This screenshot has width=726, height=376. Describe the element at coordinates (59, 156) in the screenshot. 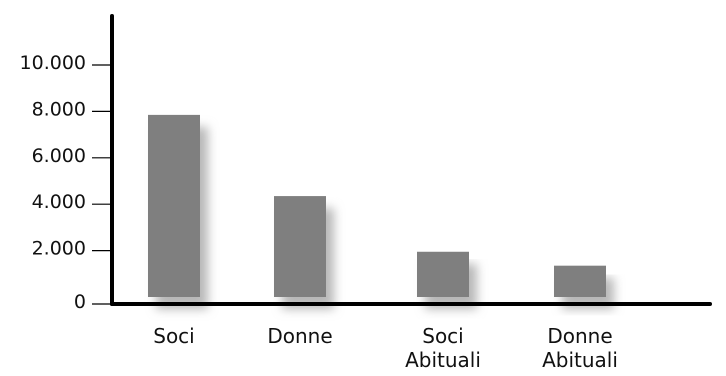

I see `y-tick-label: 6.000` at that location.